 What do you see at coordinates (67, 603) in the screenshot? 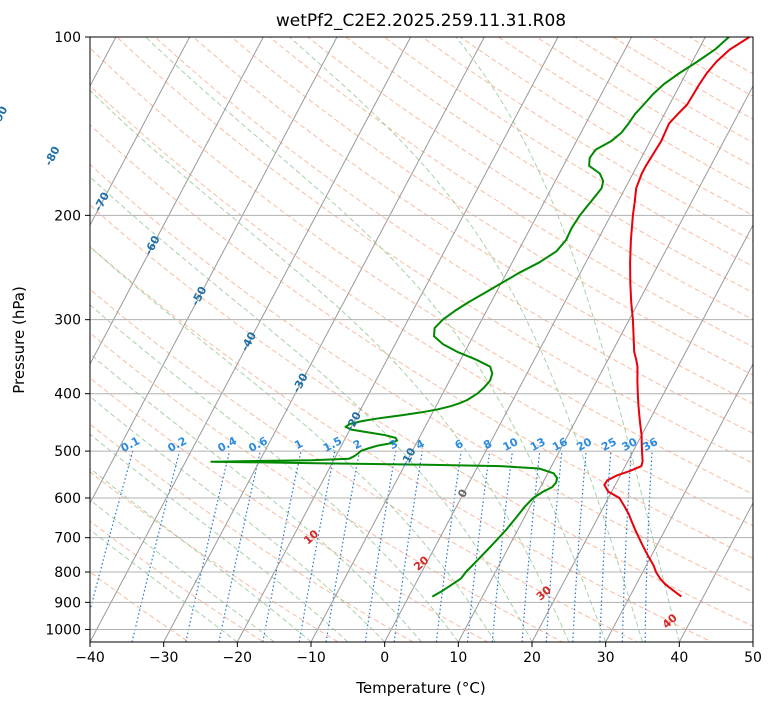
I see `y-tick-label: 900` at bounding box center [67, 603].